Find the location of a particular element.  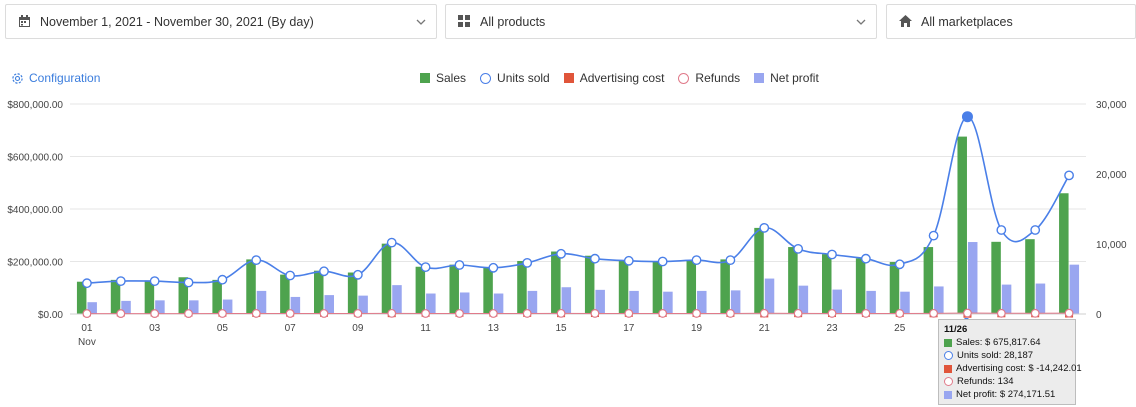

y-right-tick-label: 20,000 is located at coordinates (1111, 175).